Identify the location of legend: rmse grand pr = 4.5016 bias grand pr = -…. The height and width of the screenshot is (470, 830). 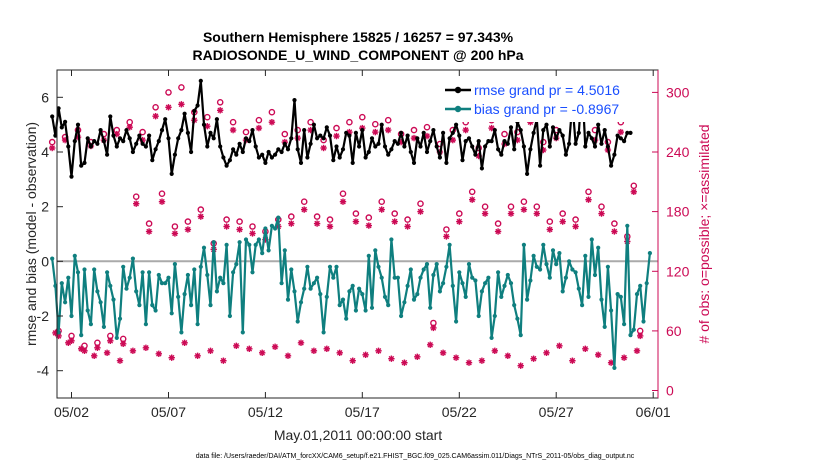
(544, 101).